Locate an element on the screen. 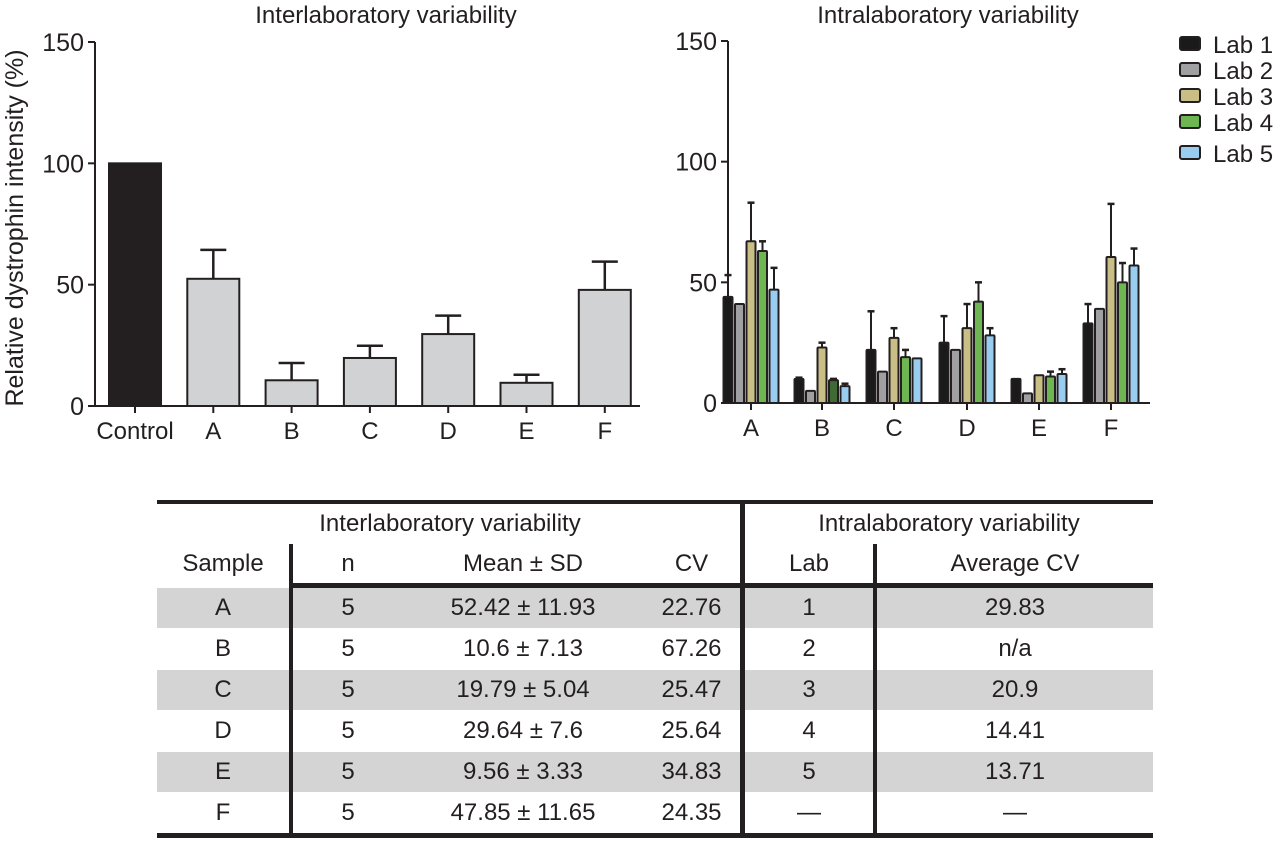 The width and height of the screenshot is (1280, 843). bar-a-lab5 is located at coordinates (774, 346).